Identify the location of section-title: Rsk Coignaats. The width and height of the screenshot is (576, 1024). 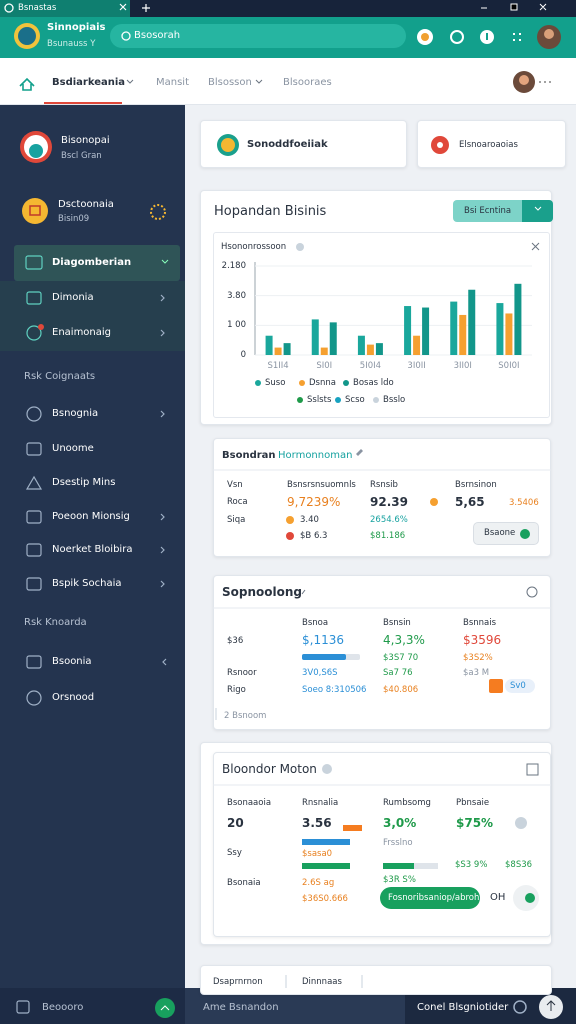
(60, 376).